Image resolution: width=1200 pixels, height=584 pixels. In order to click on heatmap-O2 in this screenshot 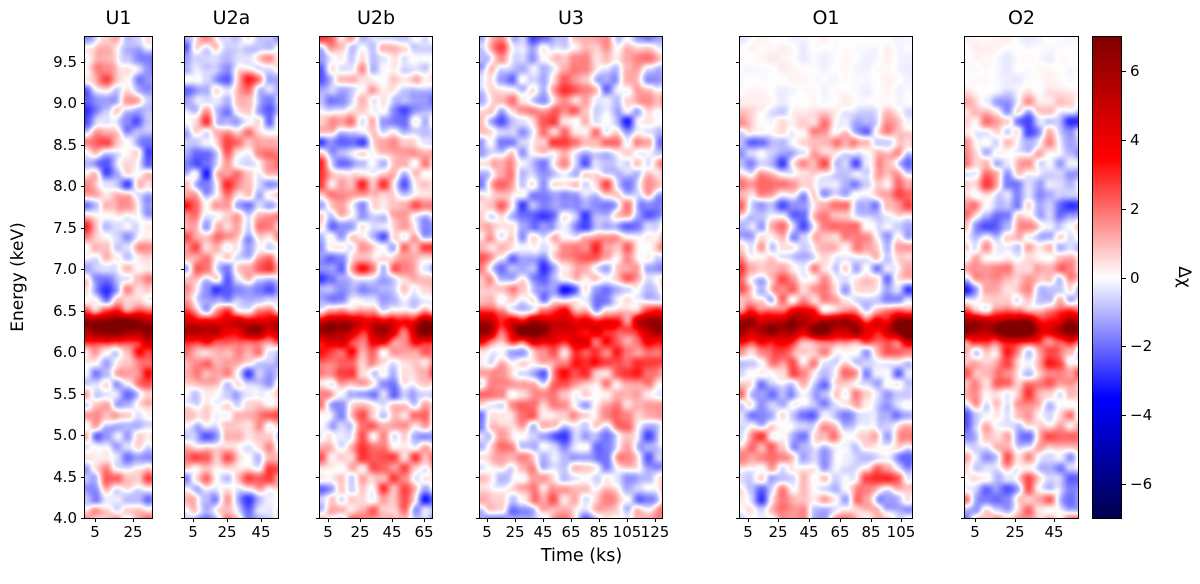, I will do `click(1021, 277)`.